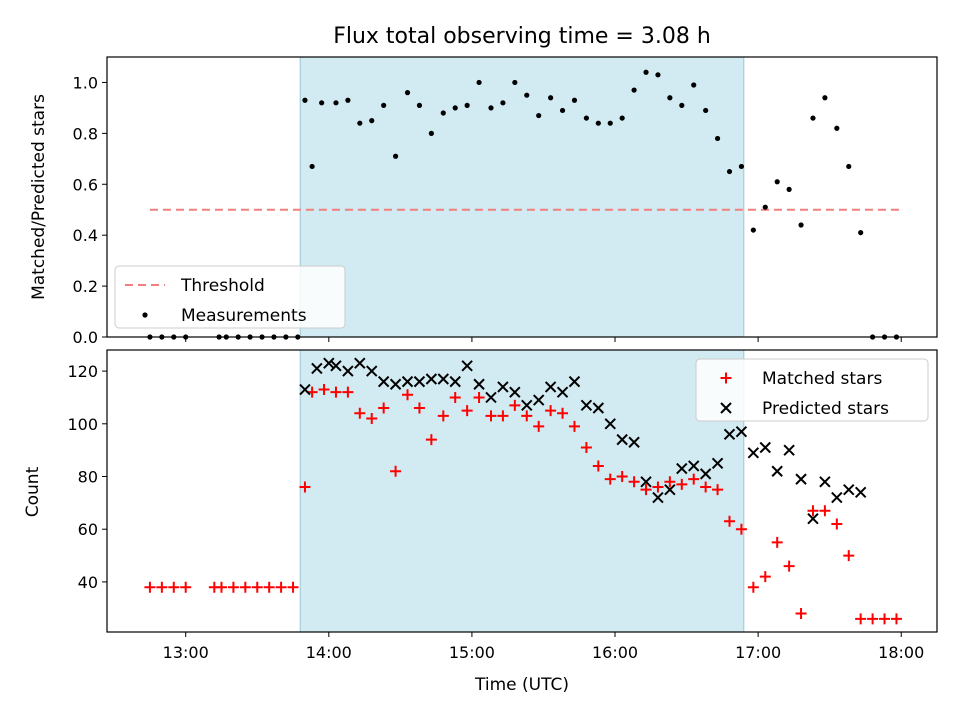 The image size is (960, 720). Describe the element at coordinates (85, 337) in the screenshot. I see `y-tick-label: 0.0` at that location.